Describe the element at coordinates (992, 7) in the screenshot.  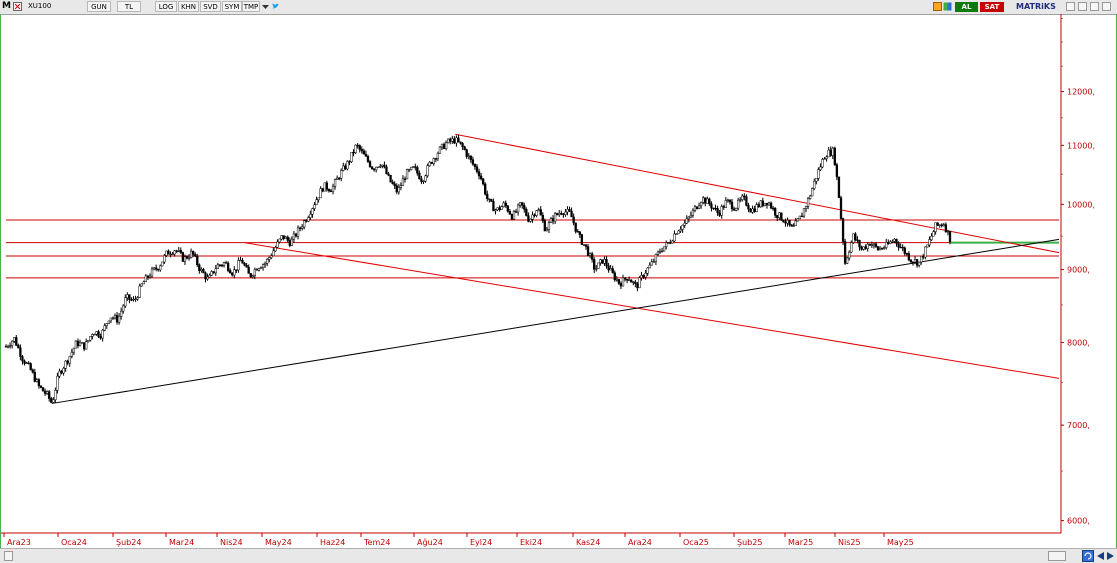
I see `sell-button: SAT` at that location.